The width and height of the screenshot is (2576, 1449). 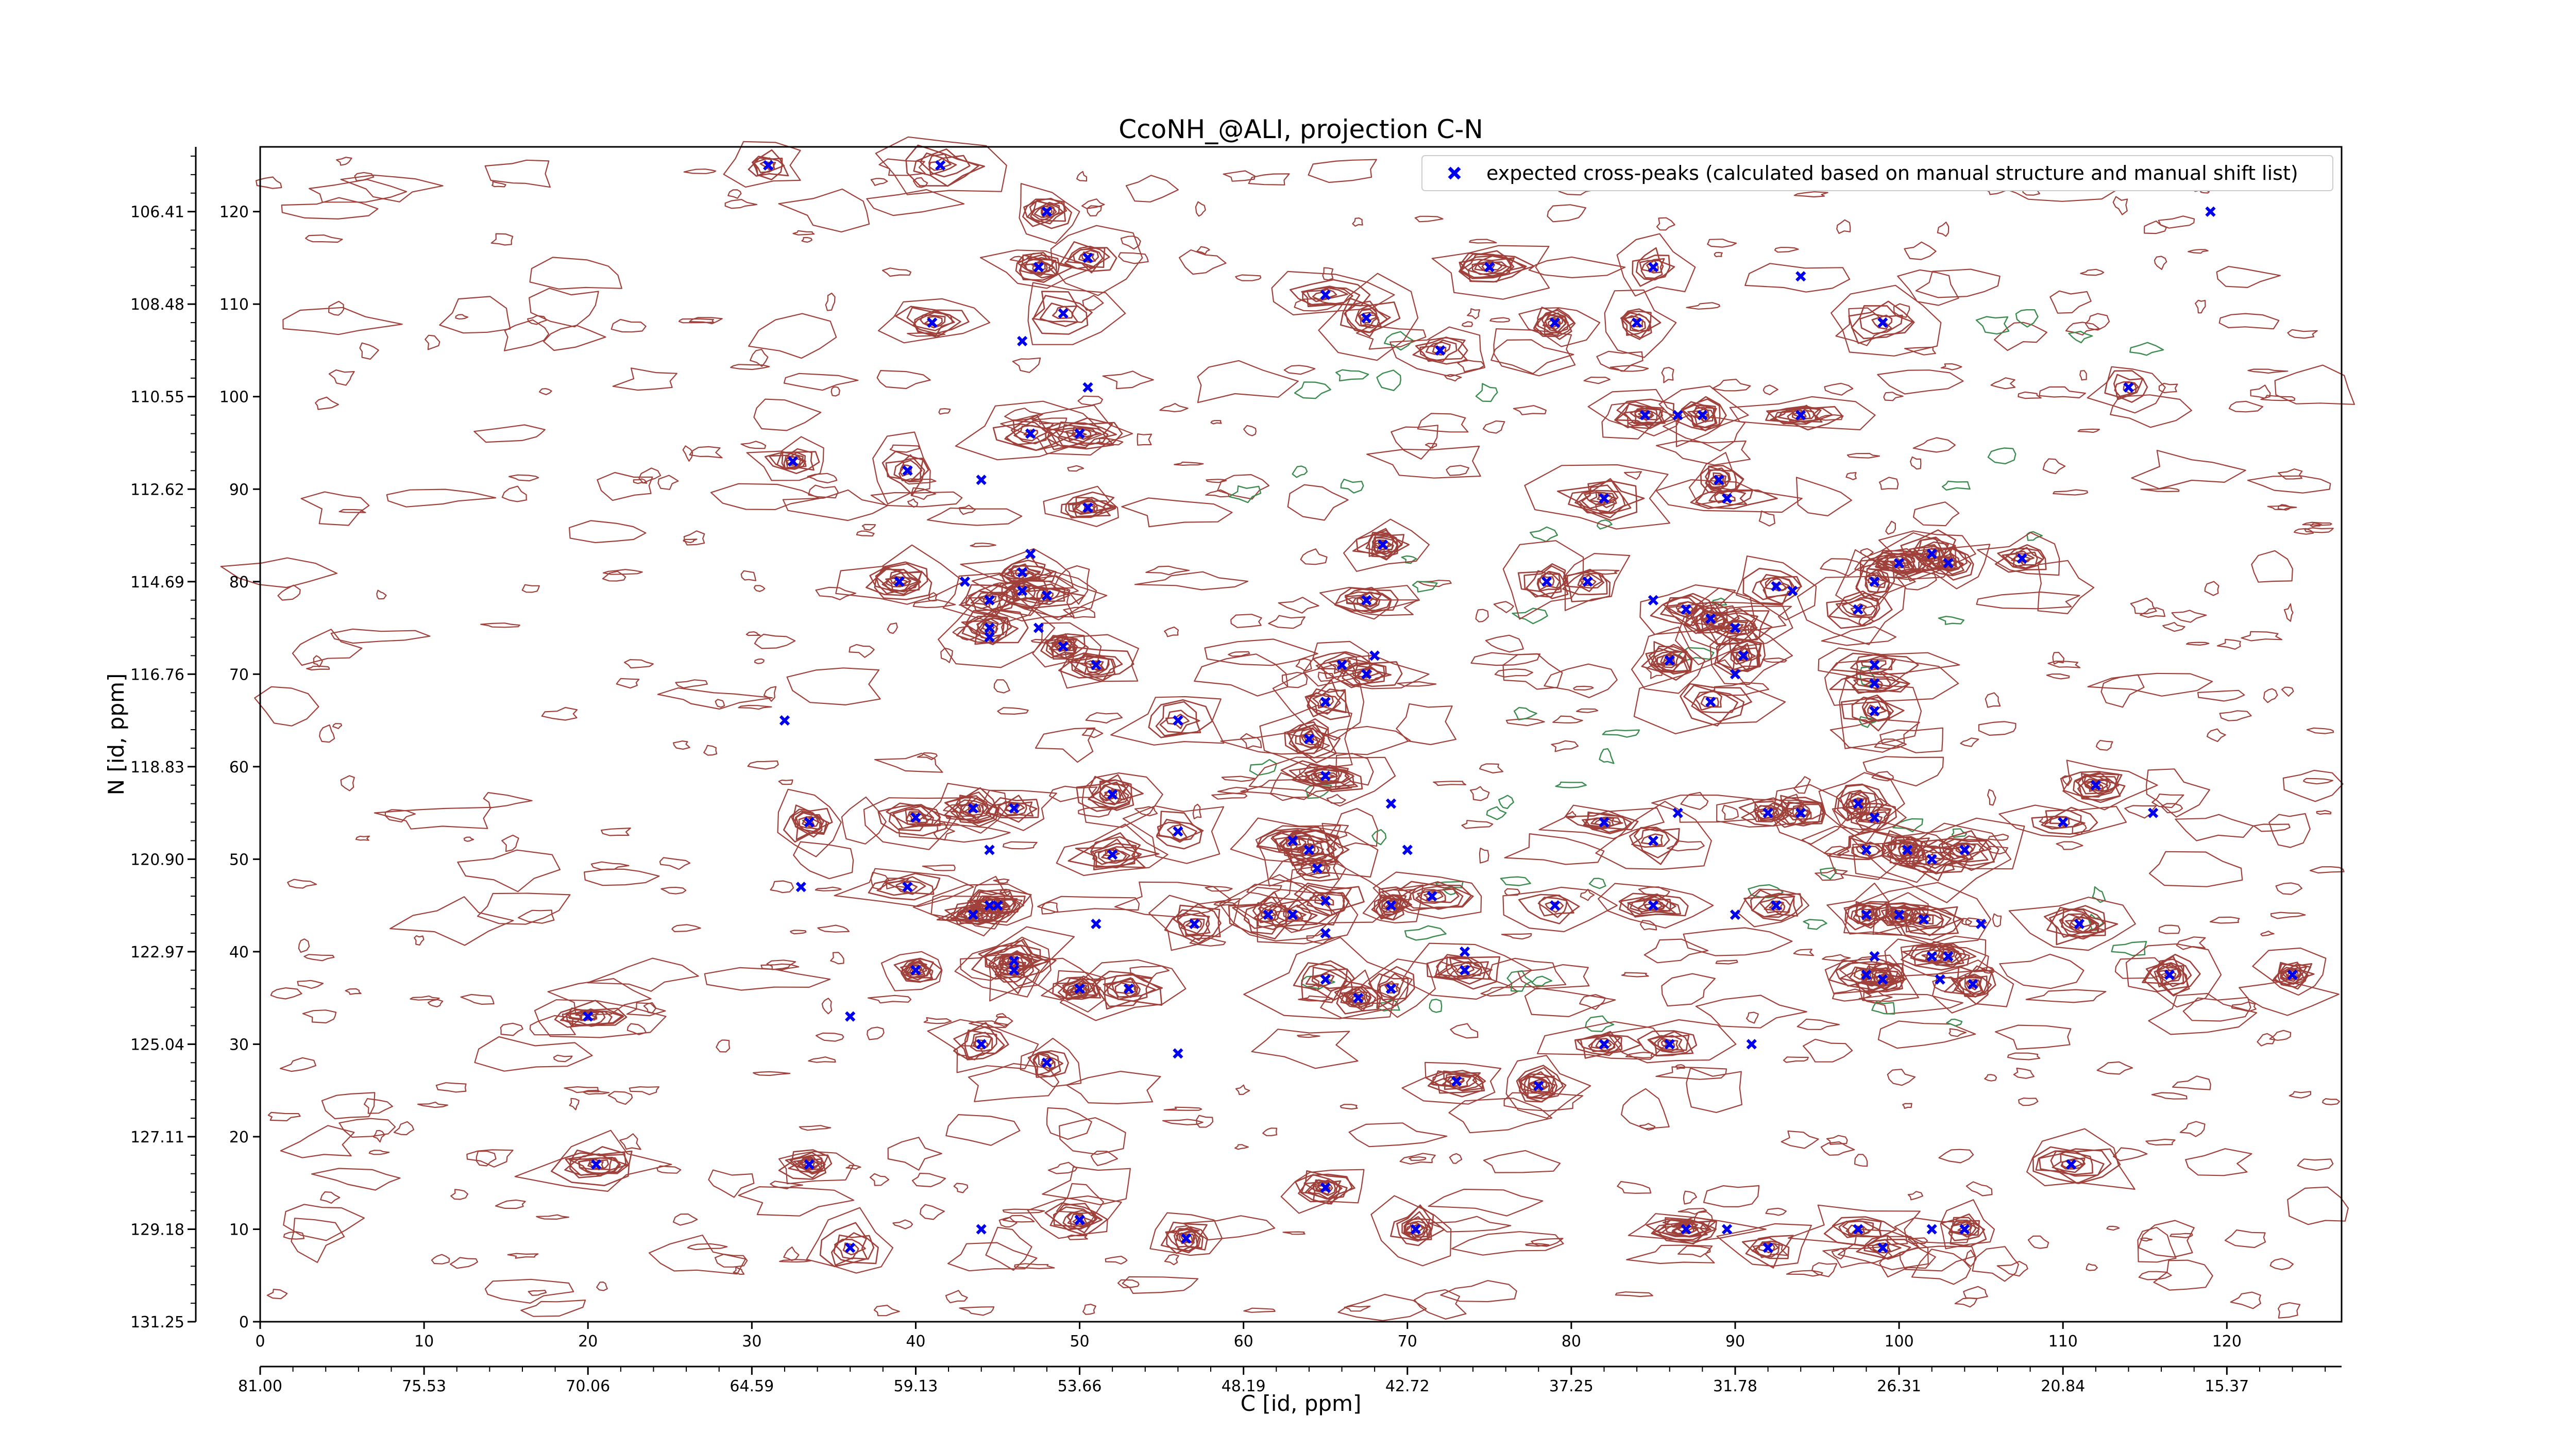 What do you see at coordinates (1243, 1342) in the screenshot?
I see `x-tick-label: 60` at bounding box center [1243, 1342].